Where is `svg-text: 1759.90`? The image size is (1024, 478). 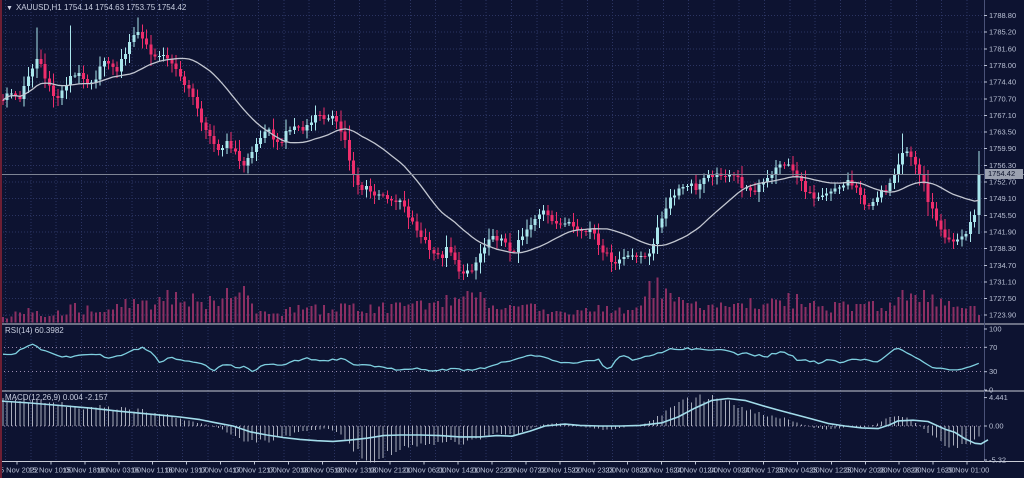 svg-text: 1759.90 is located at coordinates (1002, 148).